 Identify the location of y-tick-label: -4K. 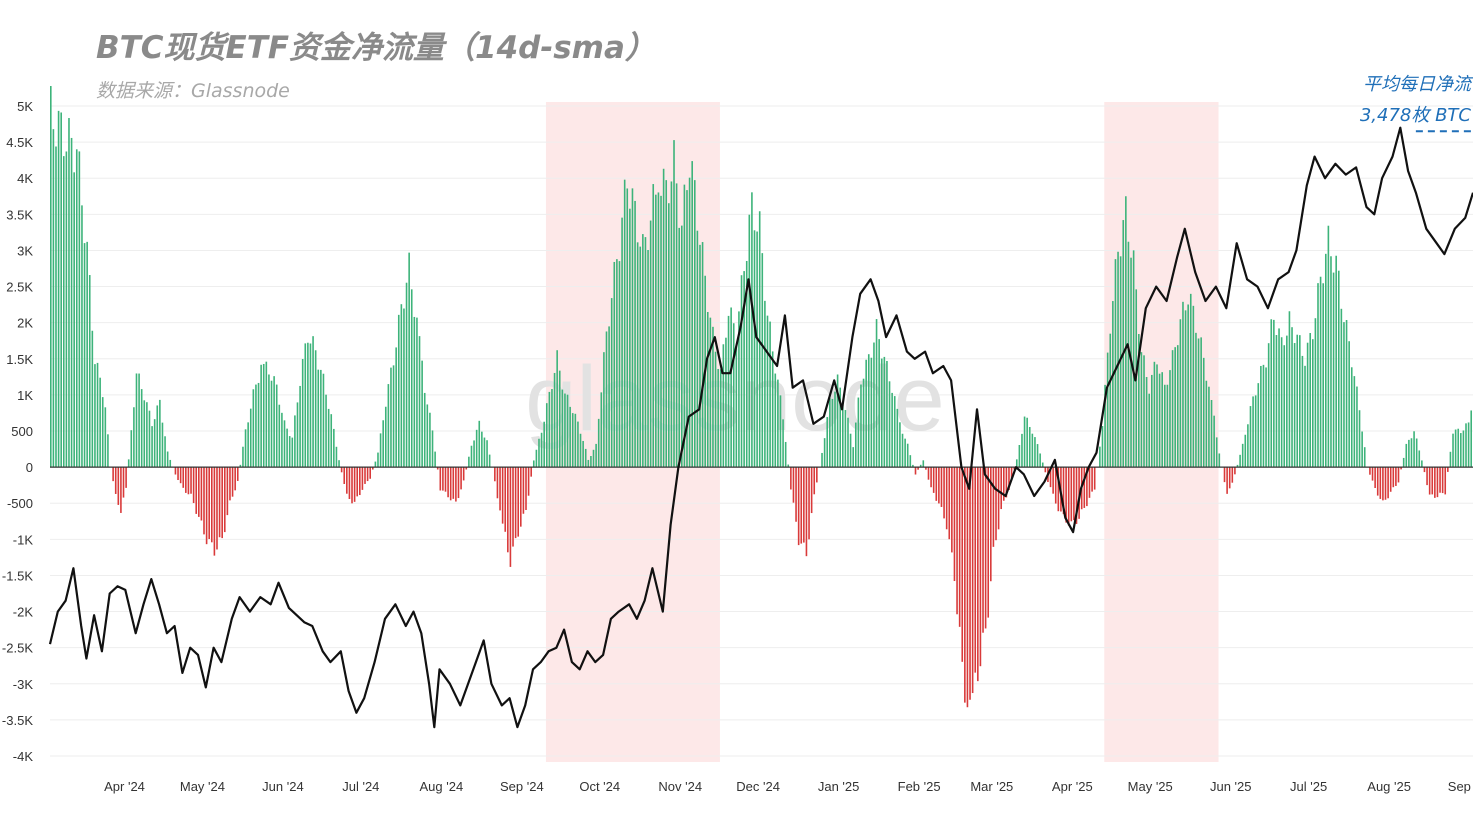
(23, 756).